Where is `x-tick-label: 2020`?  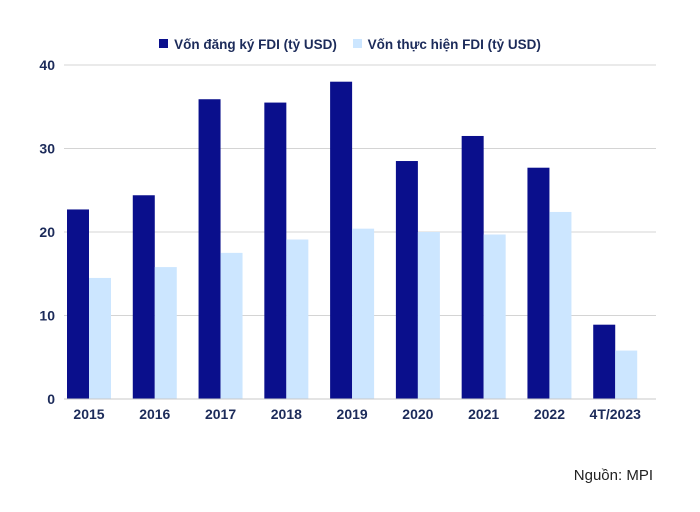
x-tick-label: 2020 is located at coordinates (417, 414).